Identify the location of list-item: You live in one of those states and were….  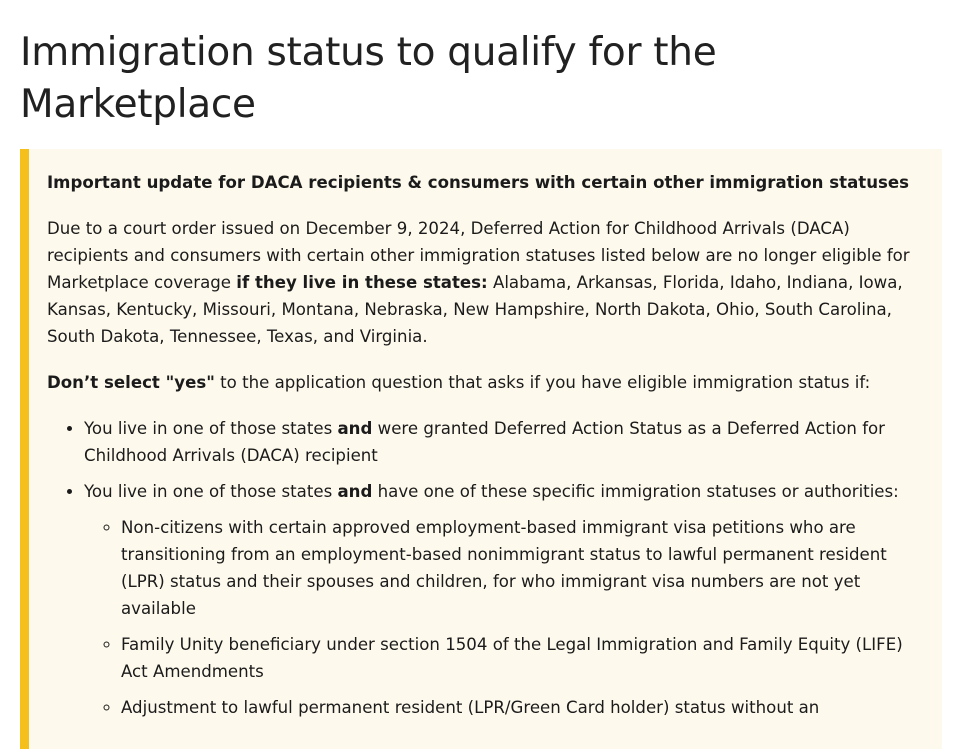
(502, 442).